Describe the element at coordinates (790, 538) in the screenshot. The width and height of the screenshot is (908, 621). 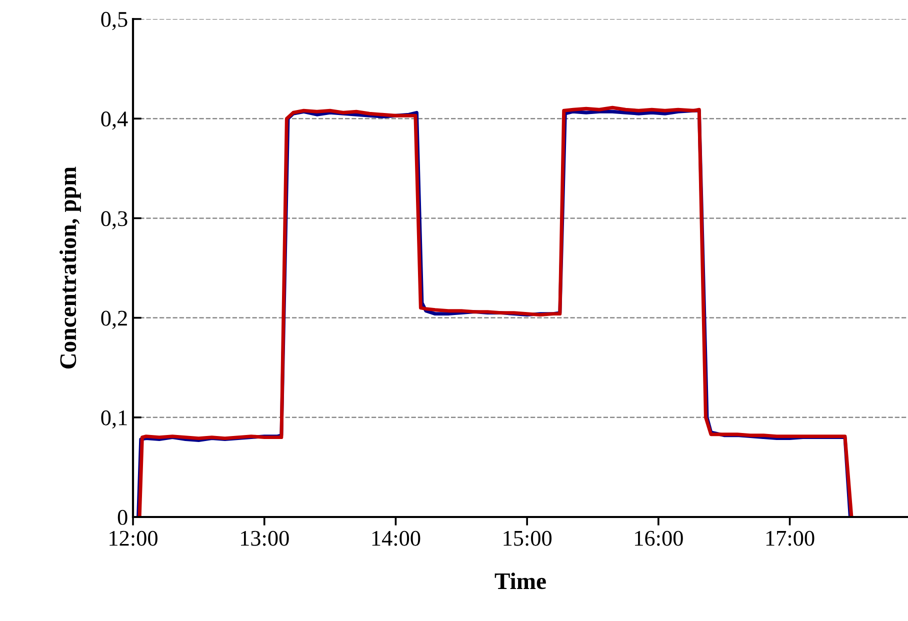
I see `x-tick-label: 17:00` at that location.